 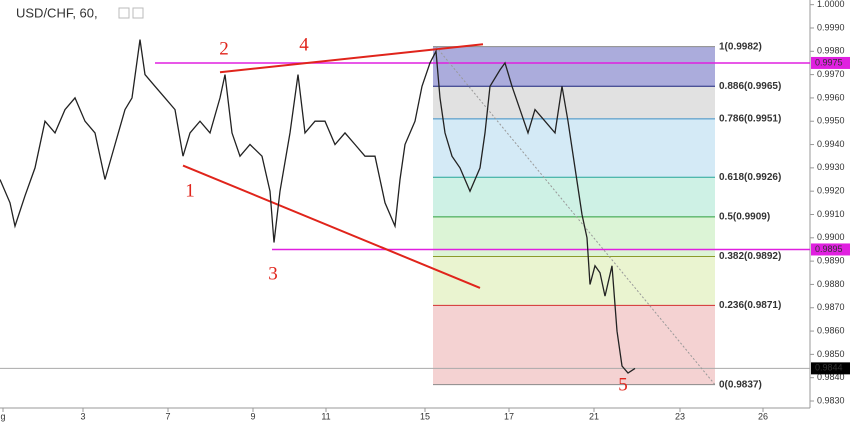 I want to click on y-tick-label: 1.0000, so click(x=831, y=4).